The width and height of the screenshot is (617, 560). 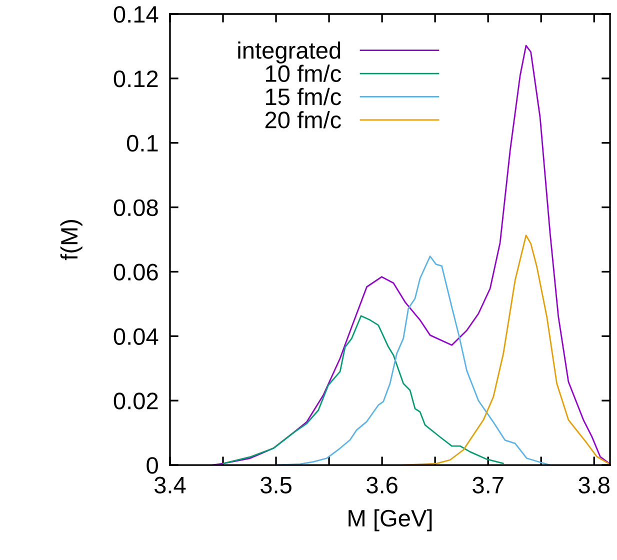 I want to click on x-tick-label: 3.7, so click(x=488, y=485).